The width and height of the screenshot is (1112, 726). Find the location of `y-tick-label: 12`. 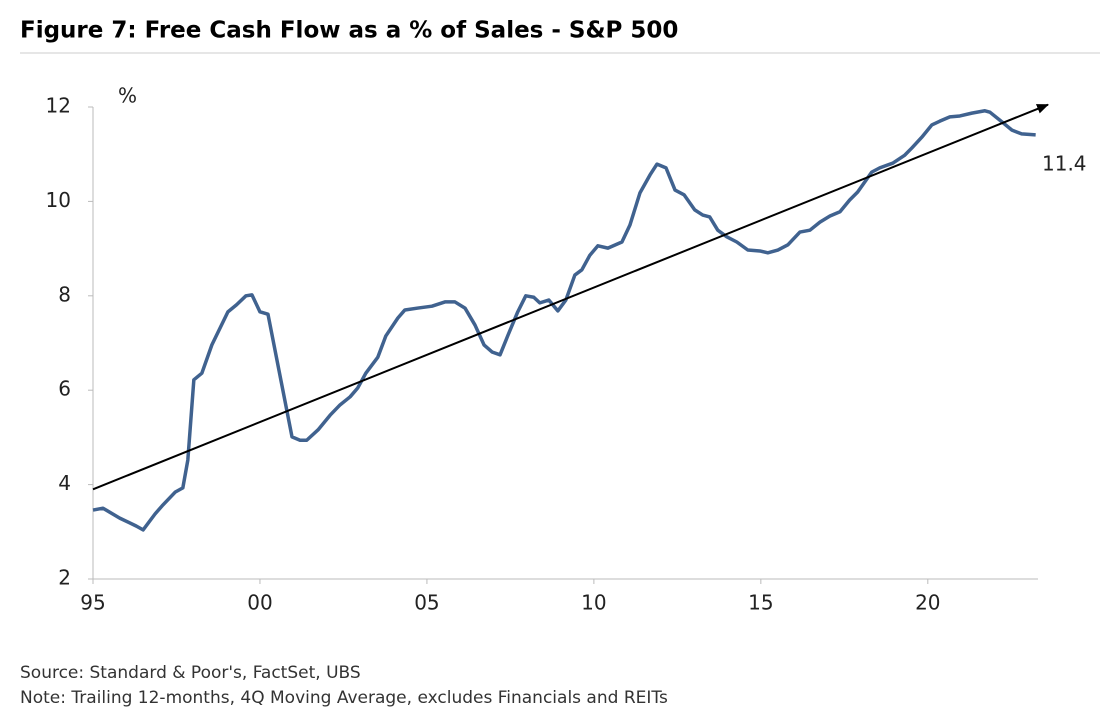

y-tick-label: 12 is located at coordinates (58, 106).